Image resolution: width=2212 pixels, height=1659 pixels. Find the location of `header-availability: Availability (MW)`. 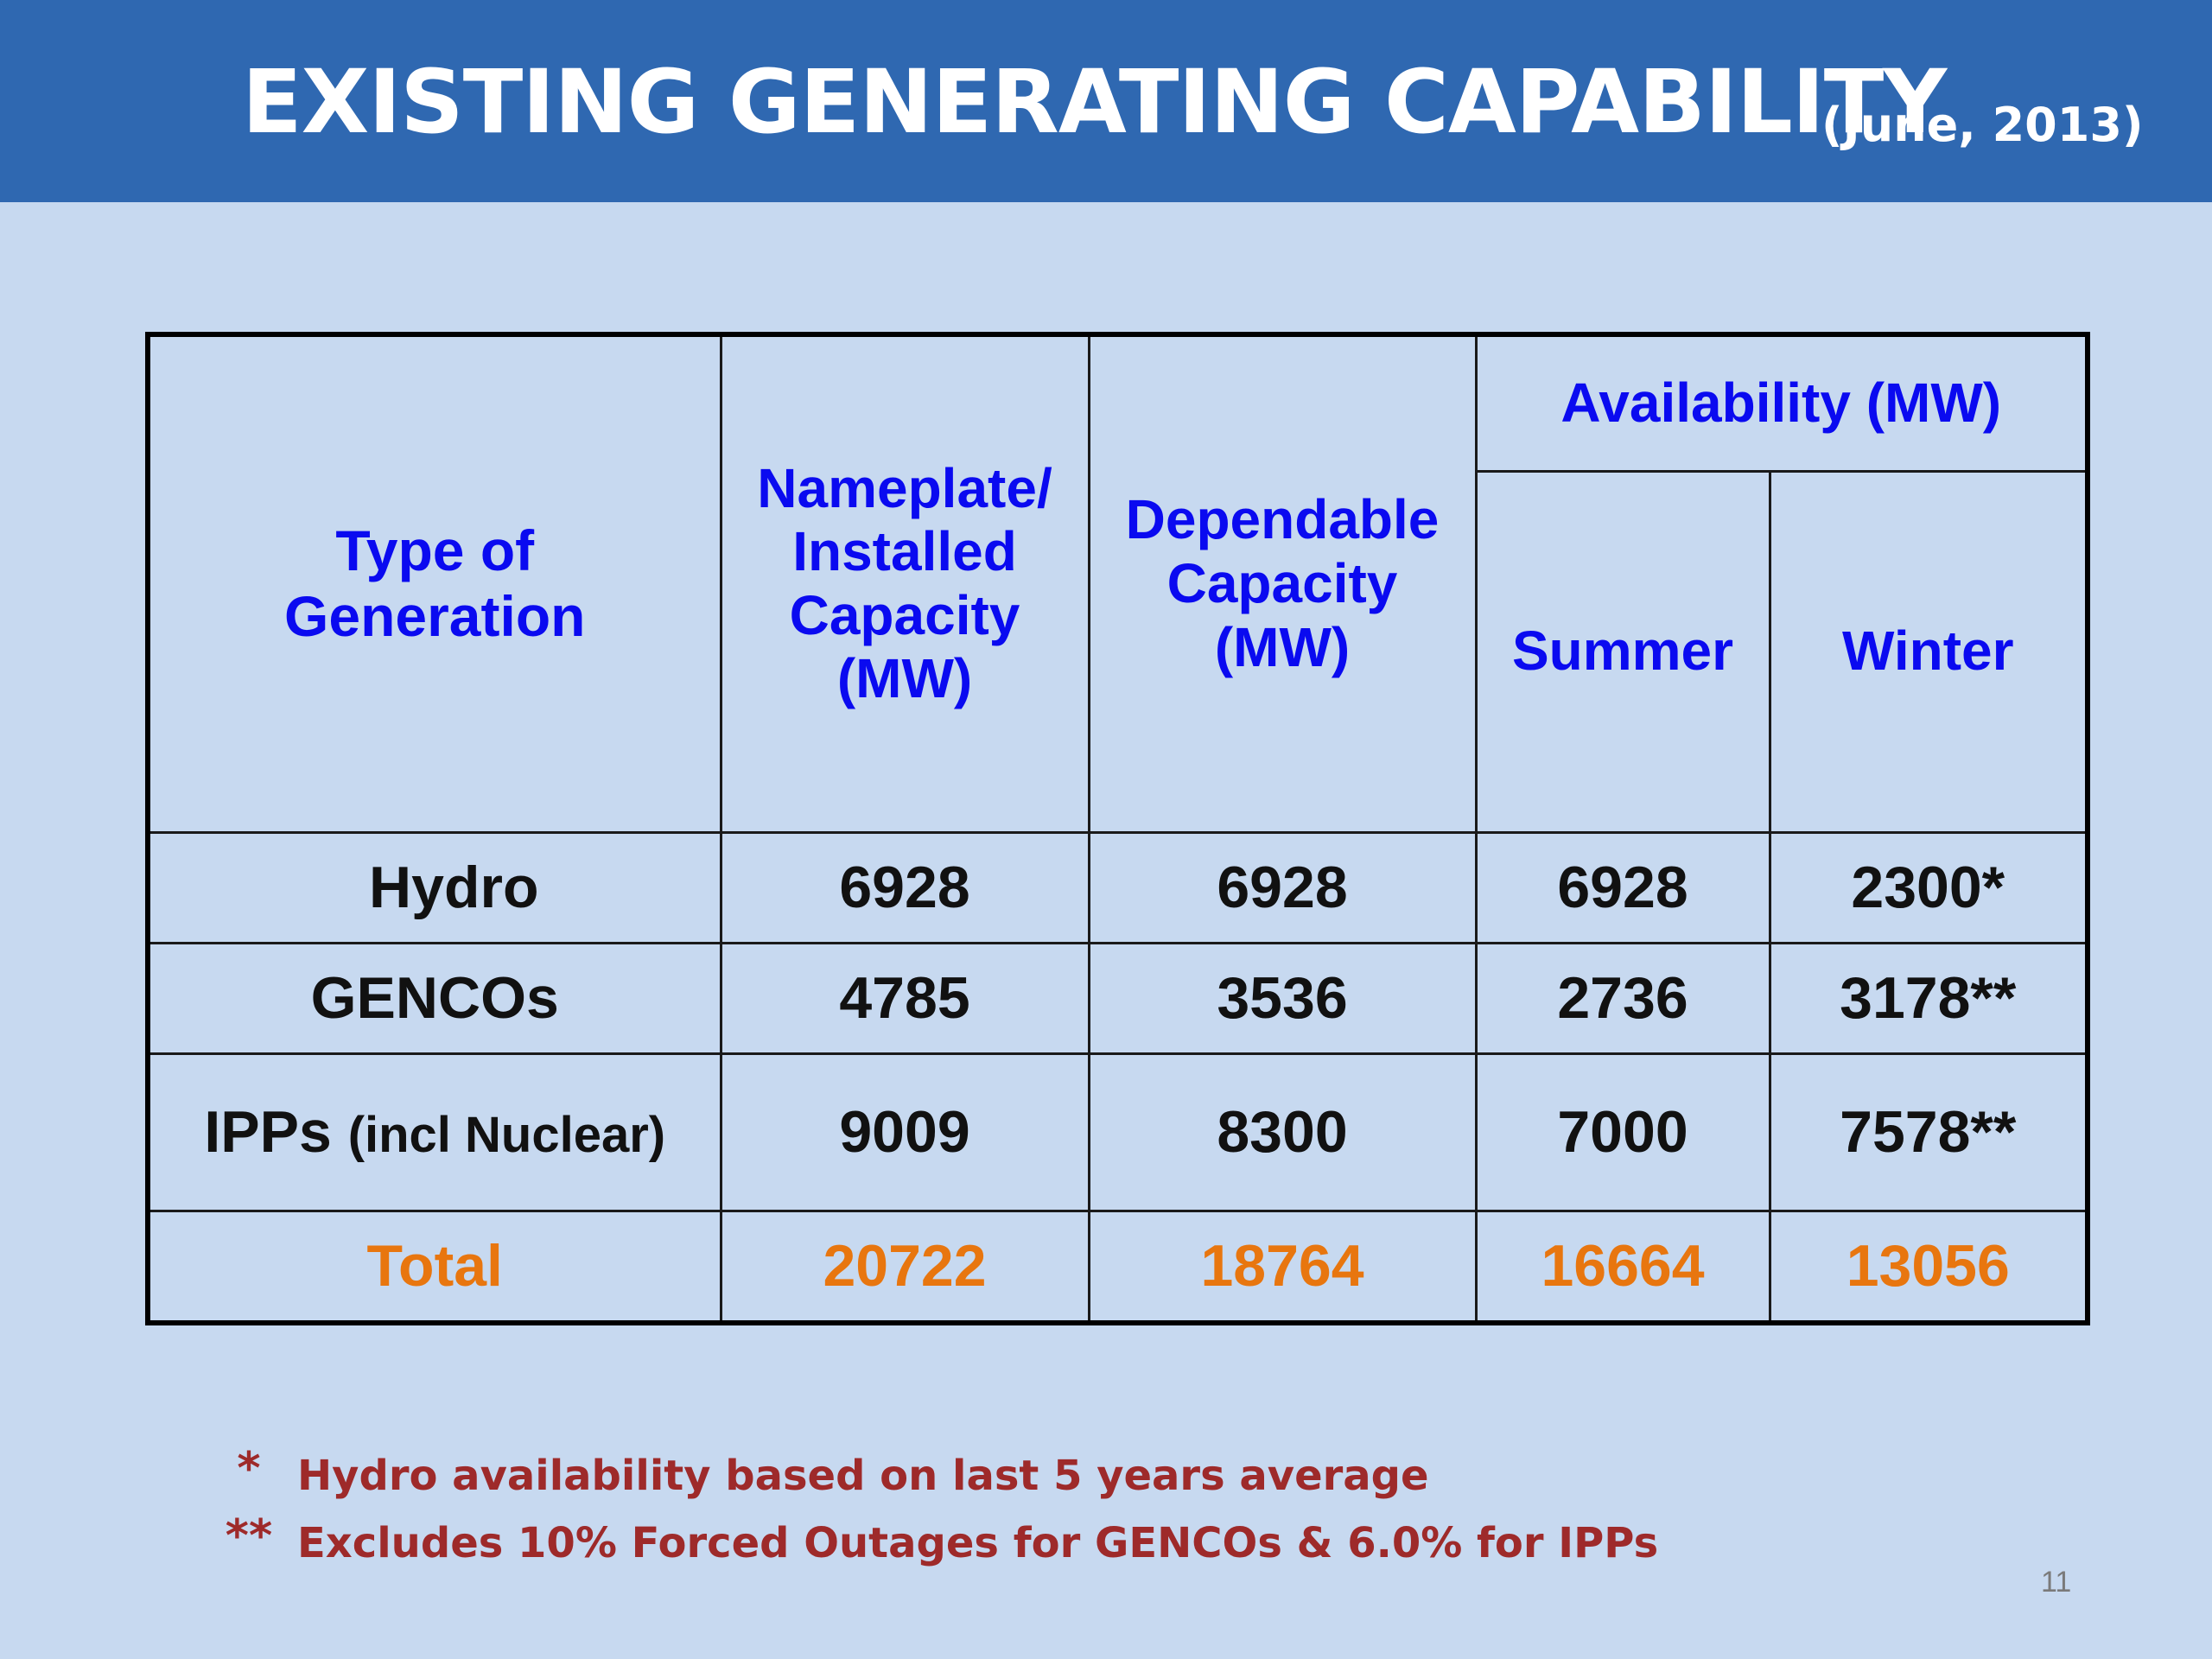

header-availability: Availability (MW) is located at coordinates (1781, 403).